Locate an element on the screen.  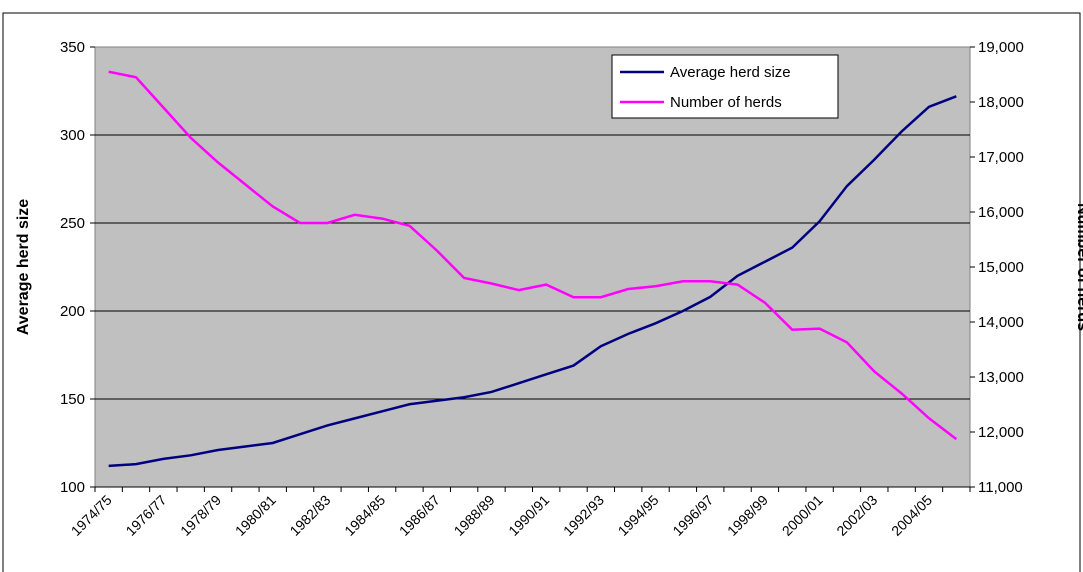
y2-tick-label: 17,000 is located at coordinates (1001, 157).